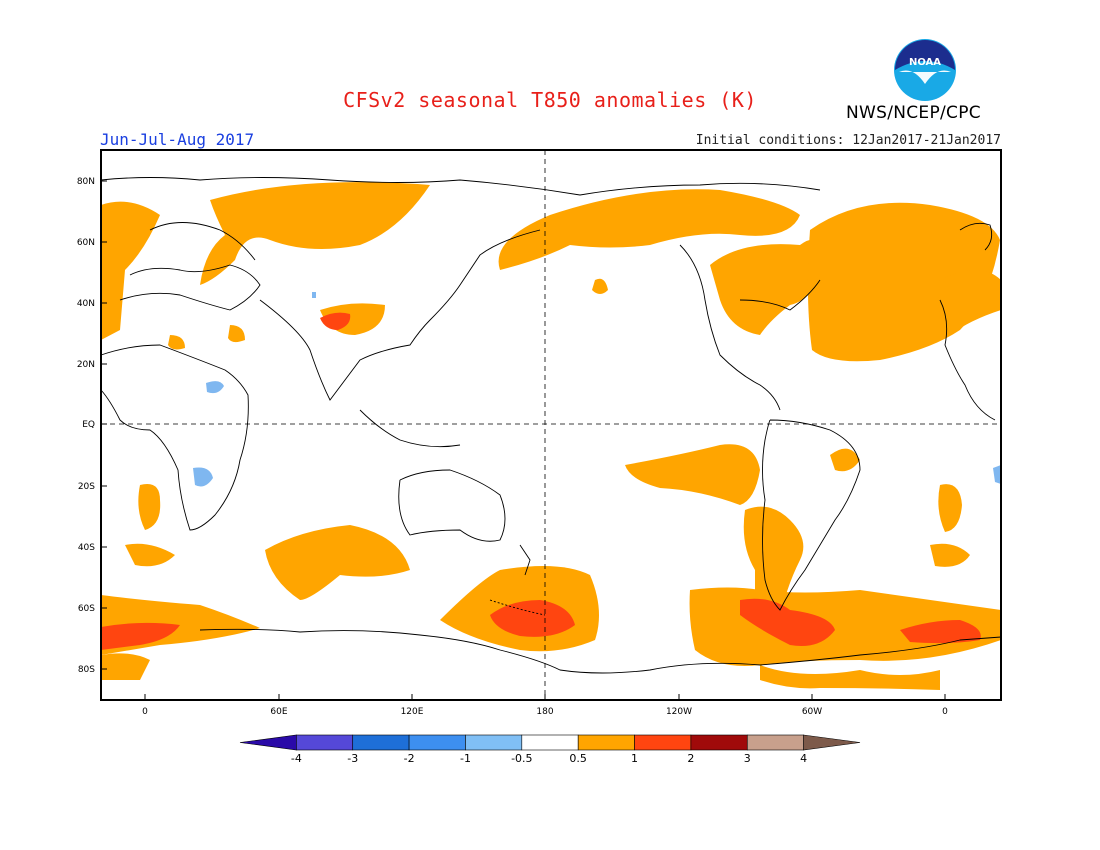 Image resolution: width=1100 pixels, height=850 pixels. I want to click on lon-label: 180, so click(544, 712).